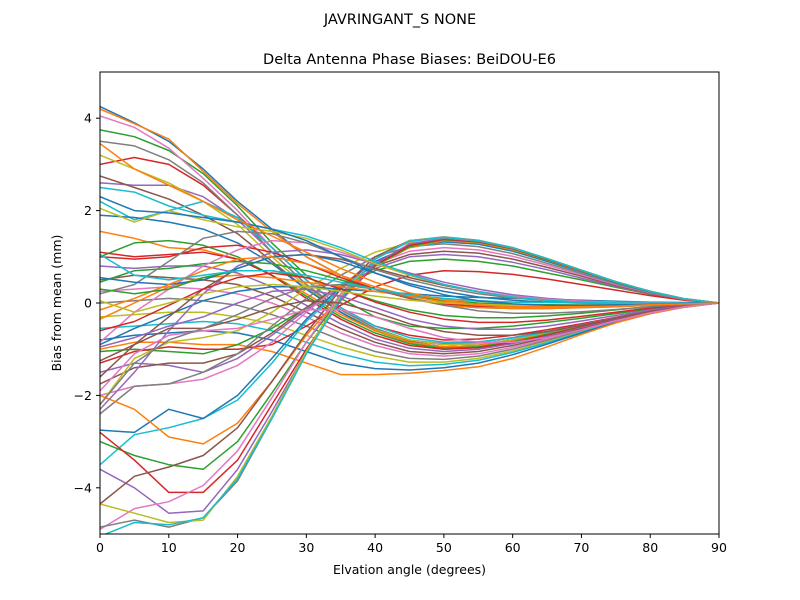 The width and height of the screenshot is (800, 600). What do you see at coordinates (409, 569) in the screenshot?
I see `x-axis-label: Elvation angle (degrees)` at bounding box center [409, 569].